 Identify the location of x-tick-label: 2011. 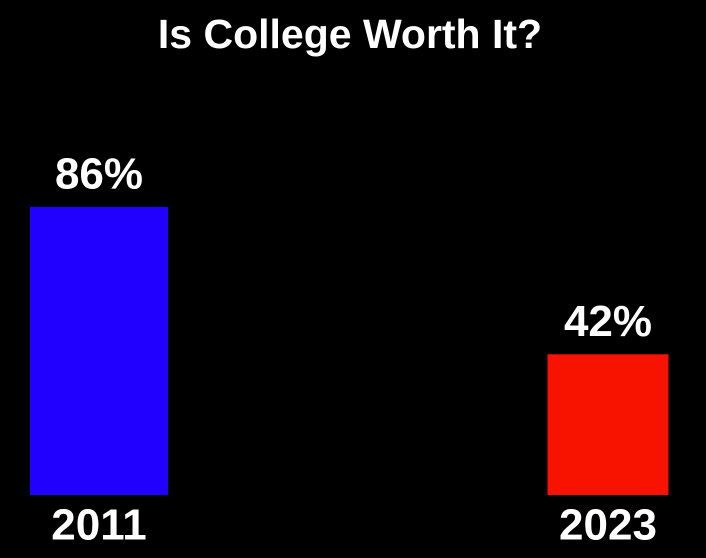
(98, 525).